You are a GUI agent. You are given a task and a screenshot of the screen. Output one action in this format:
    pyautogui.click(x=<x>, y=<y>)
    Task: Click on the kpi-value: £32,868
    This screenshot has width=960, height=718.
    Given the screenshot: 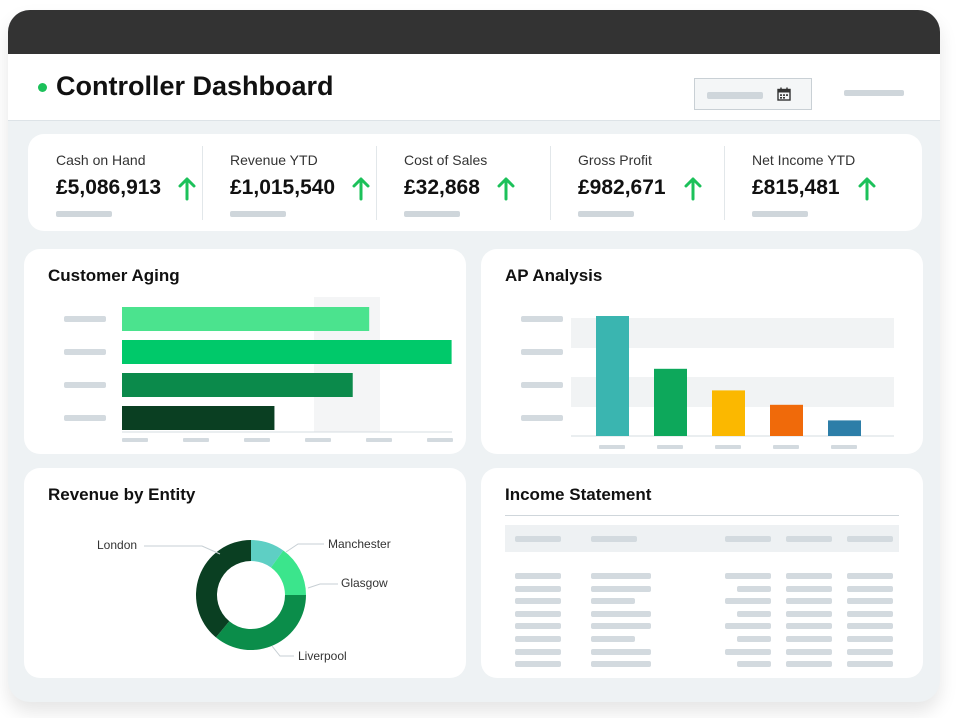 What is the action you would take?
    pyautogui.click(x=442, y=187)
    